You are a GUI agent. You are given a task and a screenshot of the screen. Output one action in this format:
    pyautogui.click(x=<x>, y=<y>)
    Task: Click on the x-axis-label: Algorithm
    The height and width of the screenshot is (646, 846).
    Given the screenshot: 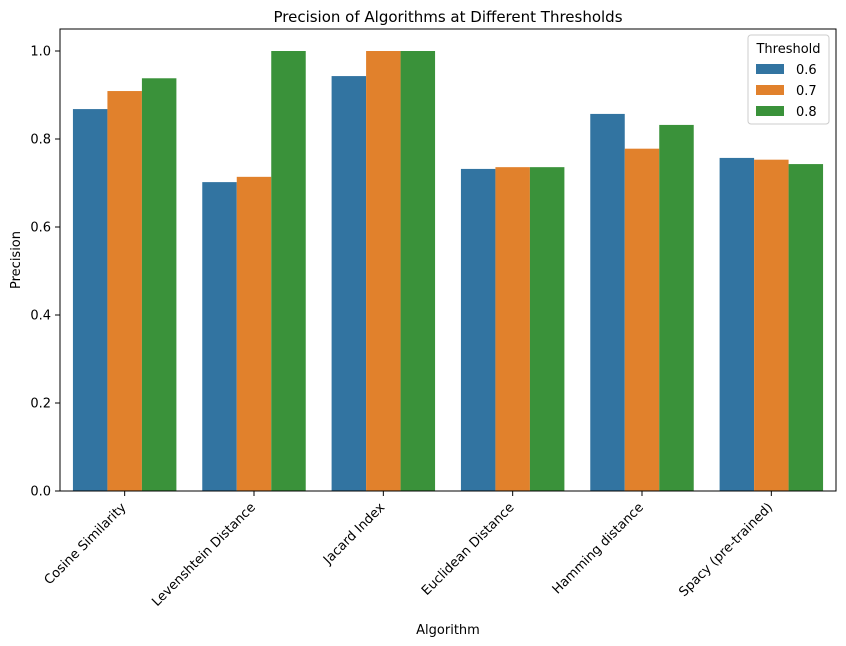 What is the action you would take?
    pyautogui.click(x=448, y=630)
    